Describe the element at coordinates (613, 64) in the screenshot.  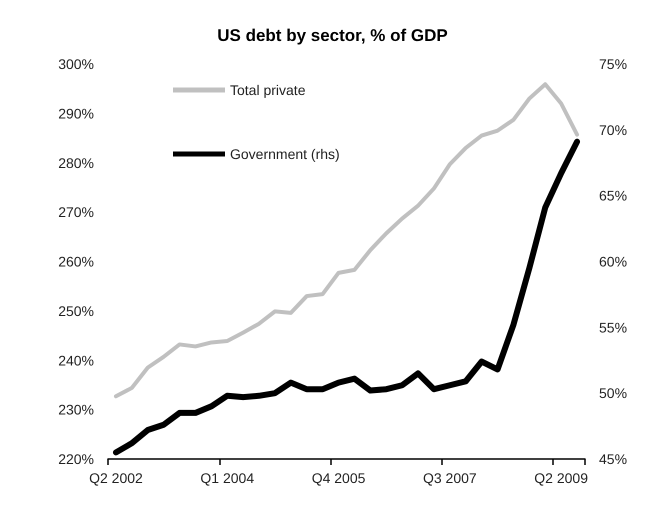
I see `y2-tick-label: 75%` at that location.